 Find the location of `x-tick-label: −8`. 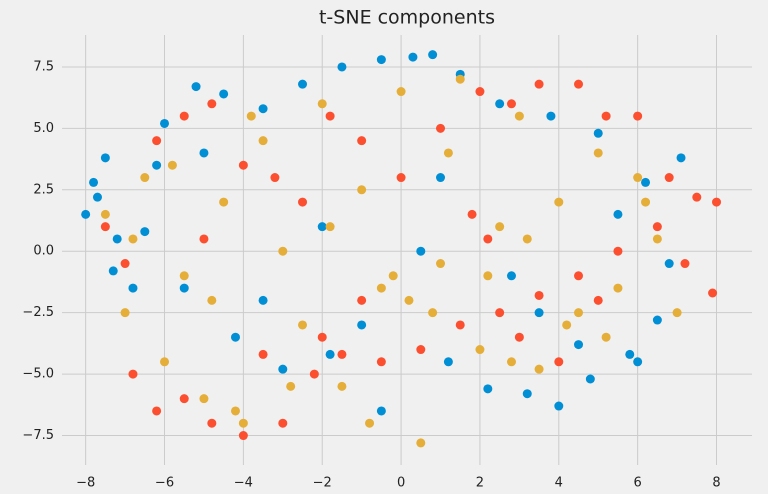

x-tick-label: −8 is located at coordinates (85, 483).